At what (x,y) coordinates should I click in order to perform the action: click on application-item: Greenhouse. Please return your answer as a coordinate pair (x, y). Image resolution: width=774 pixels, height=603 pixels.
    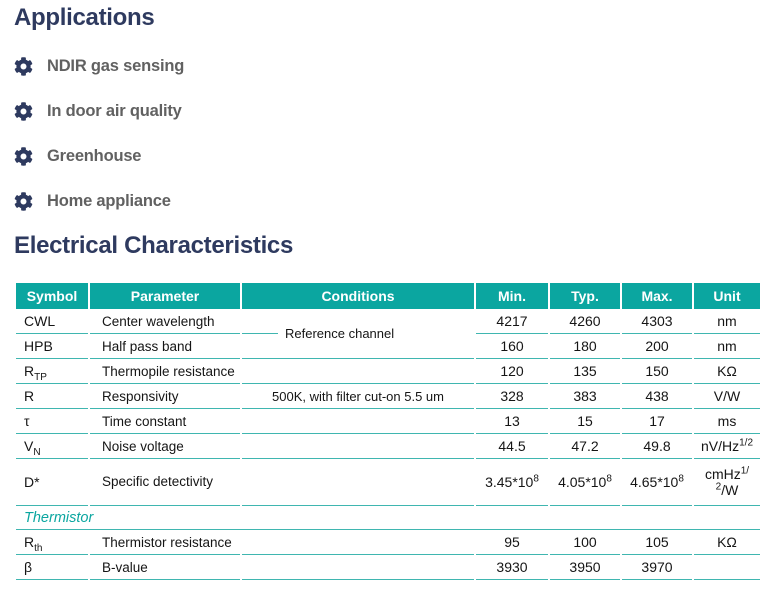
    Looking at the image, I should click on (388, 156).